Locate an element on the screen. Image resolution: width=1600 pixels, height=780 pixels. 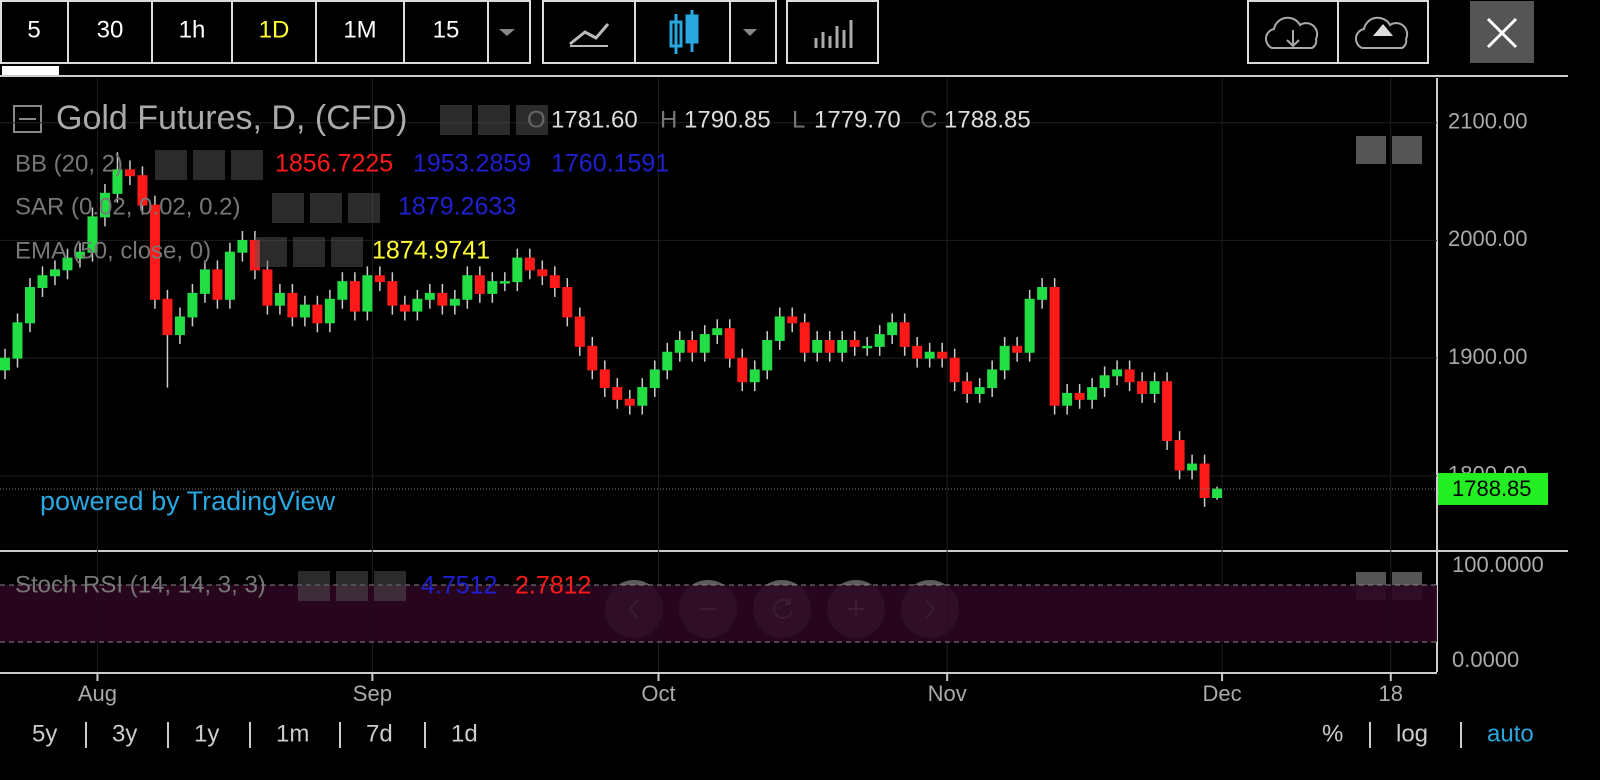
interval-button: 15 is located at coordinates (446, 29).